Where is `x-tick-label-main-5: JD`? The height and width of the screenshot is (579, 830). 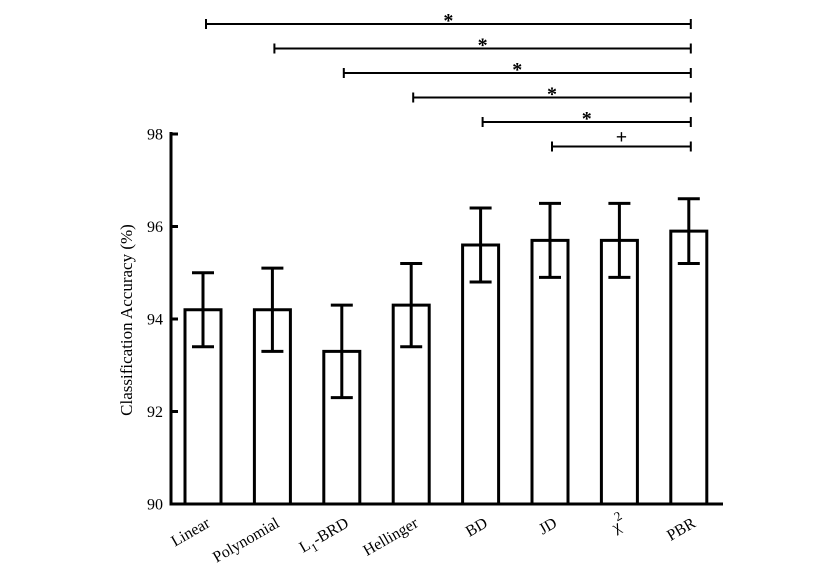
x-tick-label-main-5: JD is located at coordinates (548, 527).